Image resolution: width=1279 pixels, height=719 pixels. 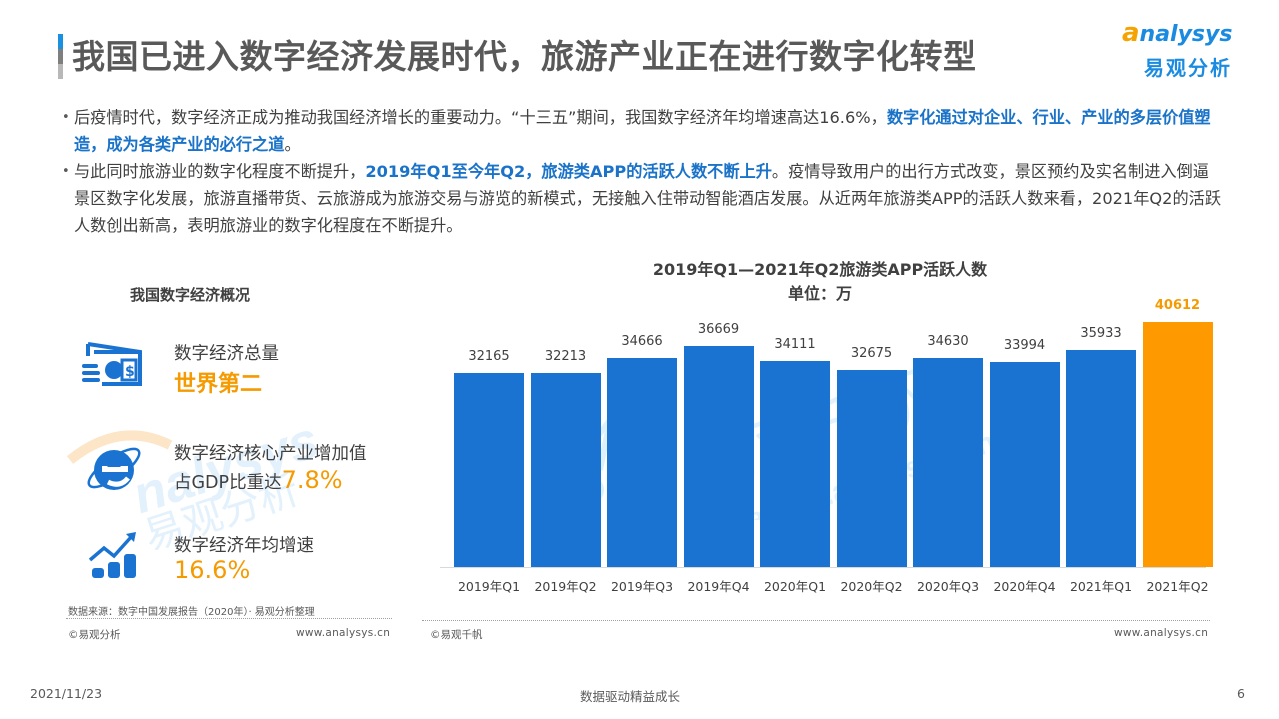 What do you see at coordinates (1177, 305) in the screenshot?
I see `bar-value-label: 40612` at bounding box center [1177, 305].